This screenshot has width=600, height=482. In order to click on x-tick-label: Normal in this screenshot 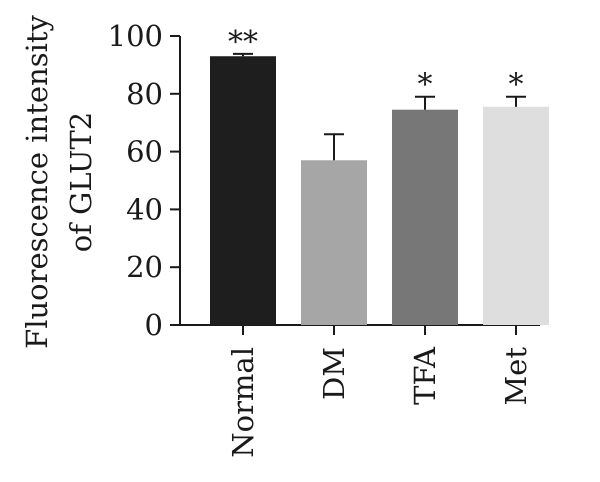, I will do `click(243, 402)`.